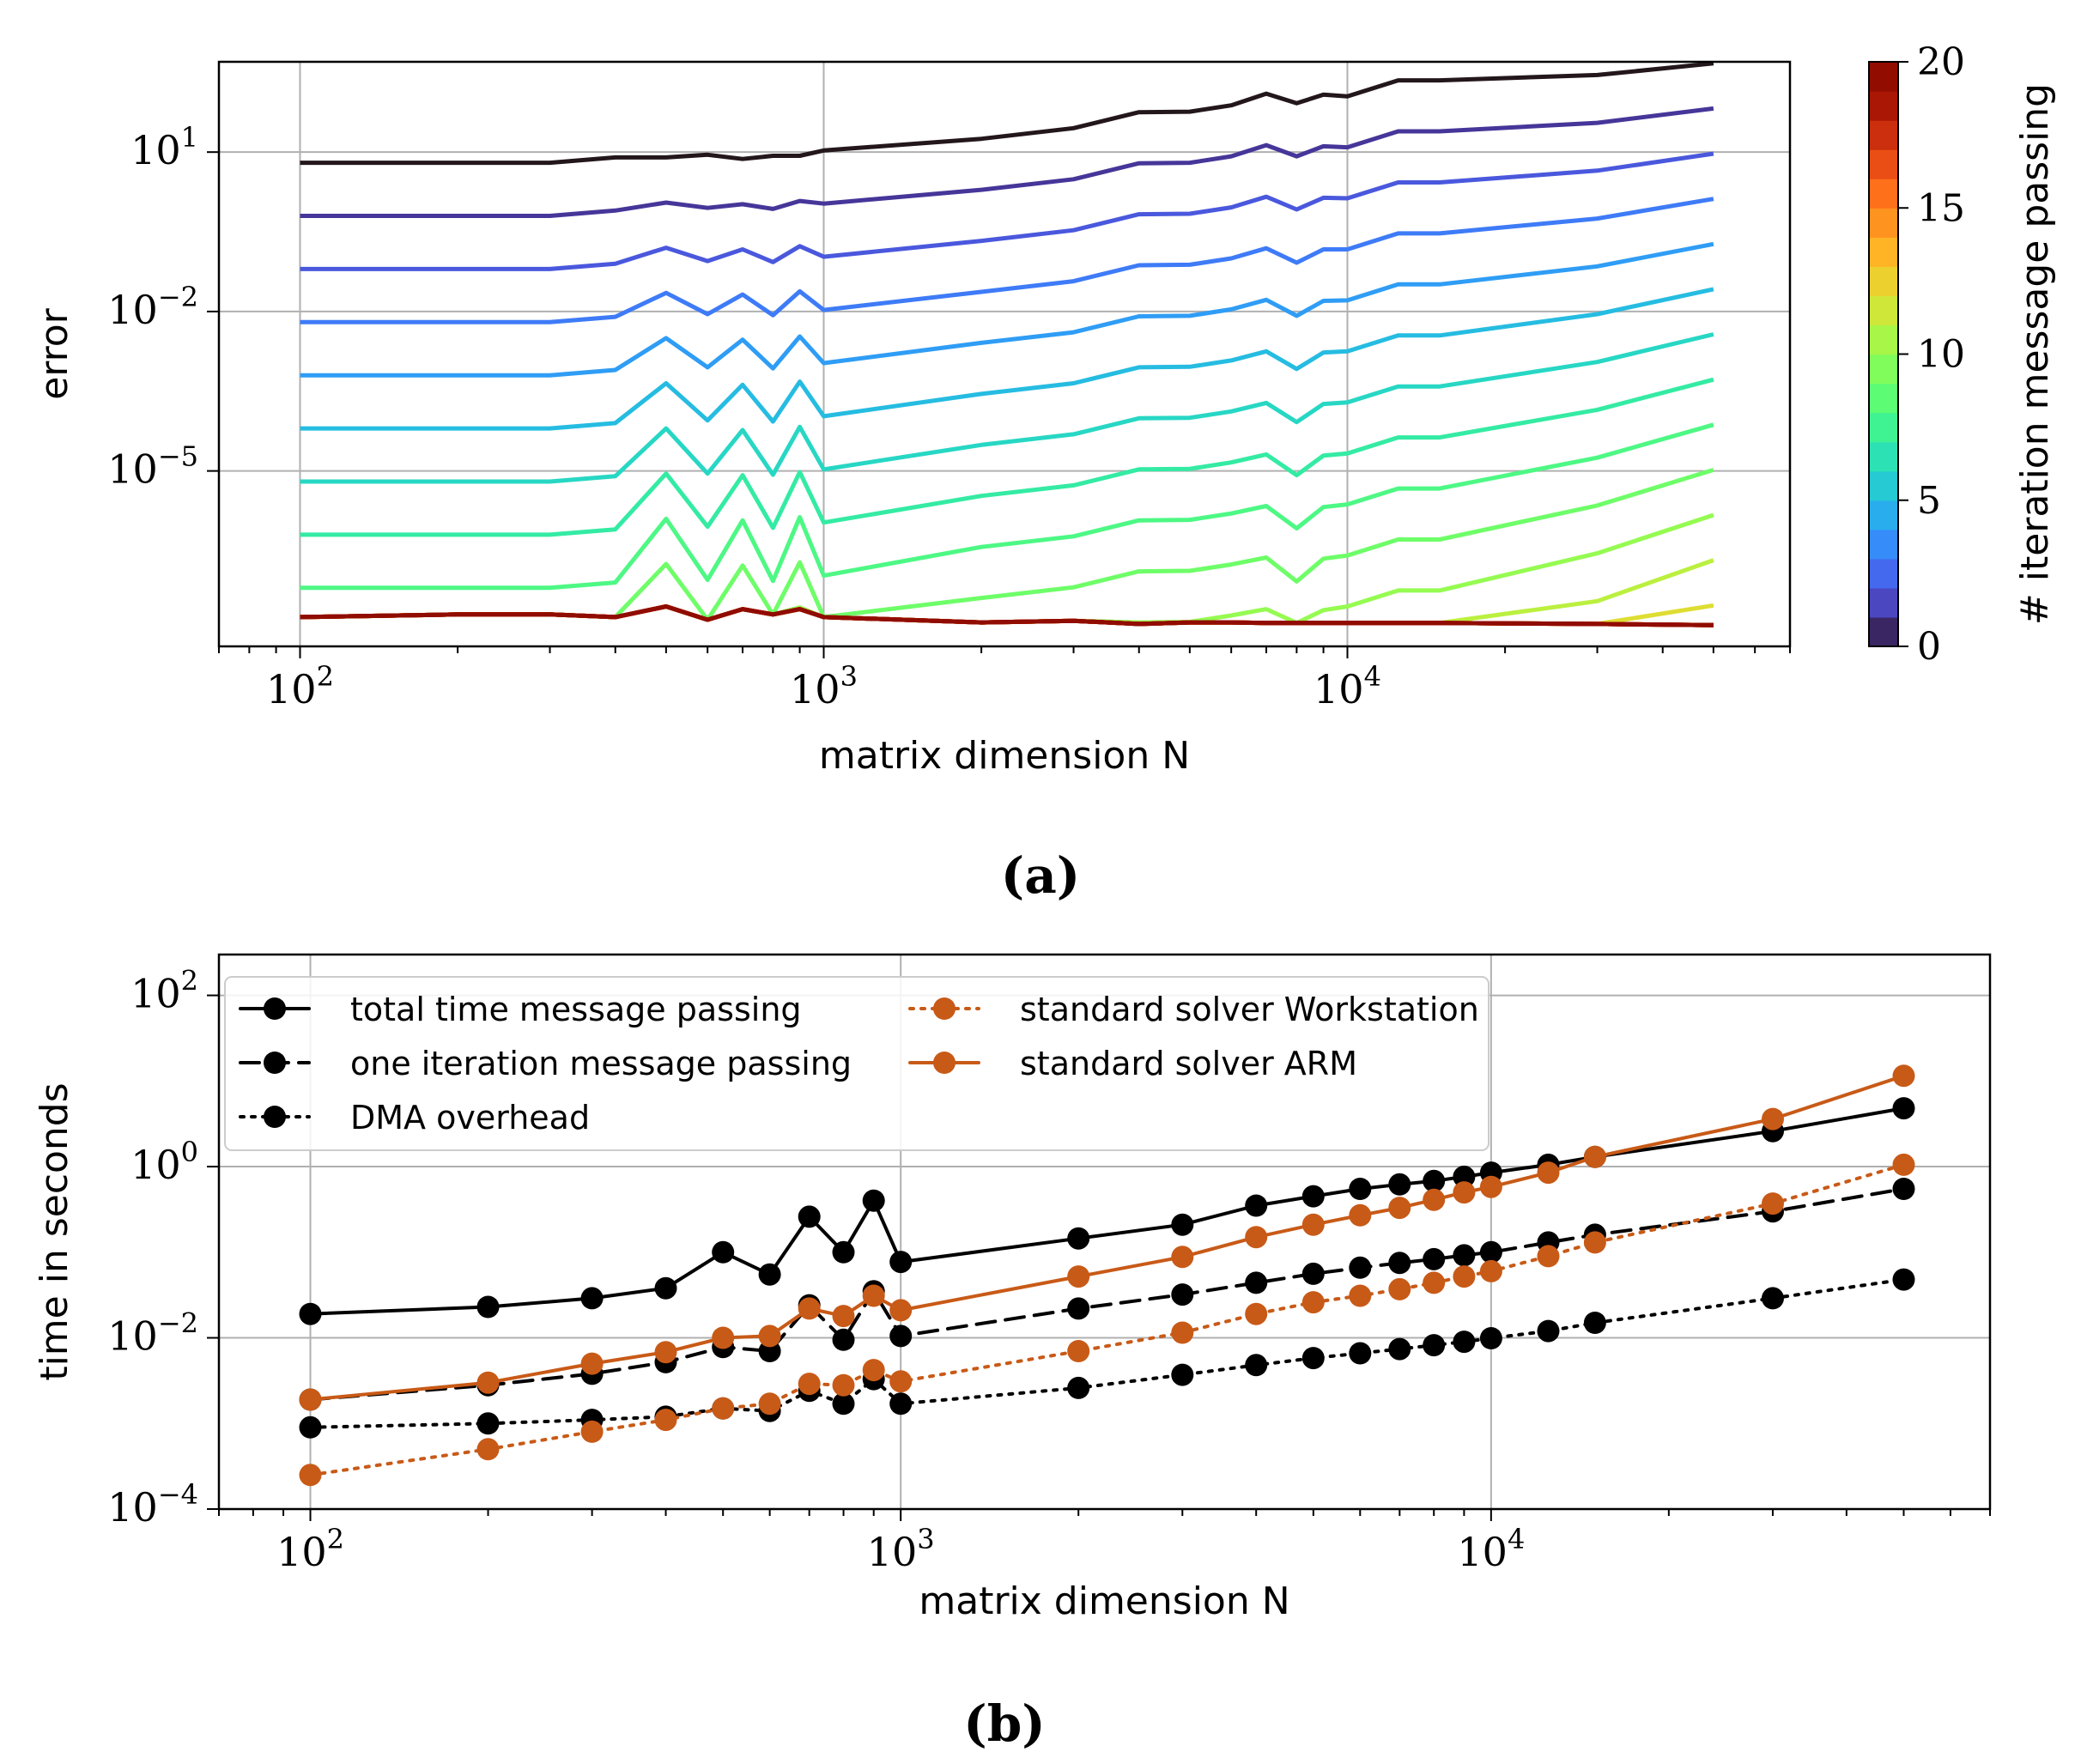 The image size is (2081, 1764). Describe the element at coordinates (152, 1333) in the screenshot. I see `b-y-tick-label: 10⁻²` at that location.